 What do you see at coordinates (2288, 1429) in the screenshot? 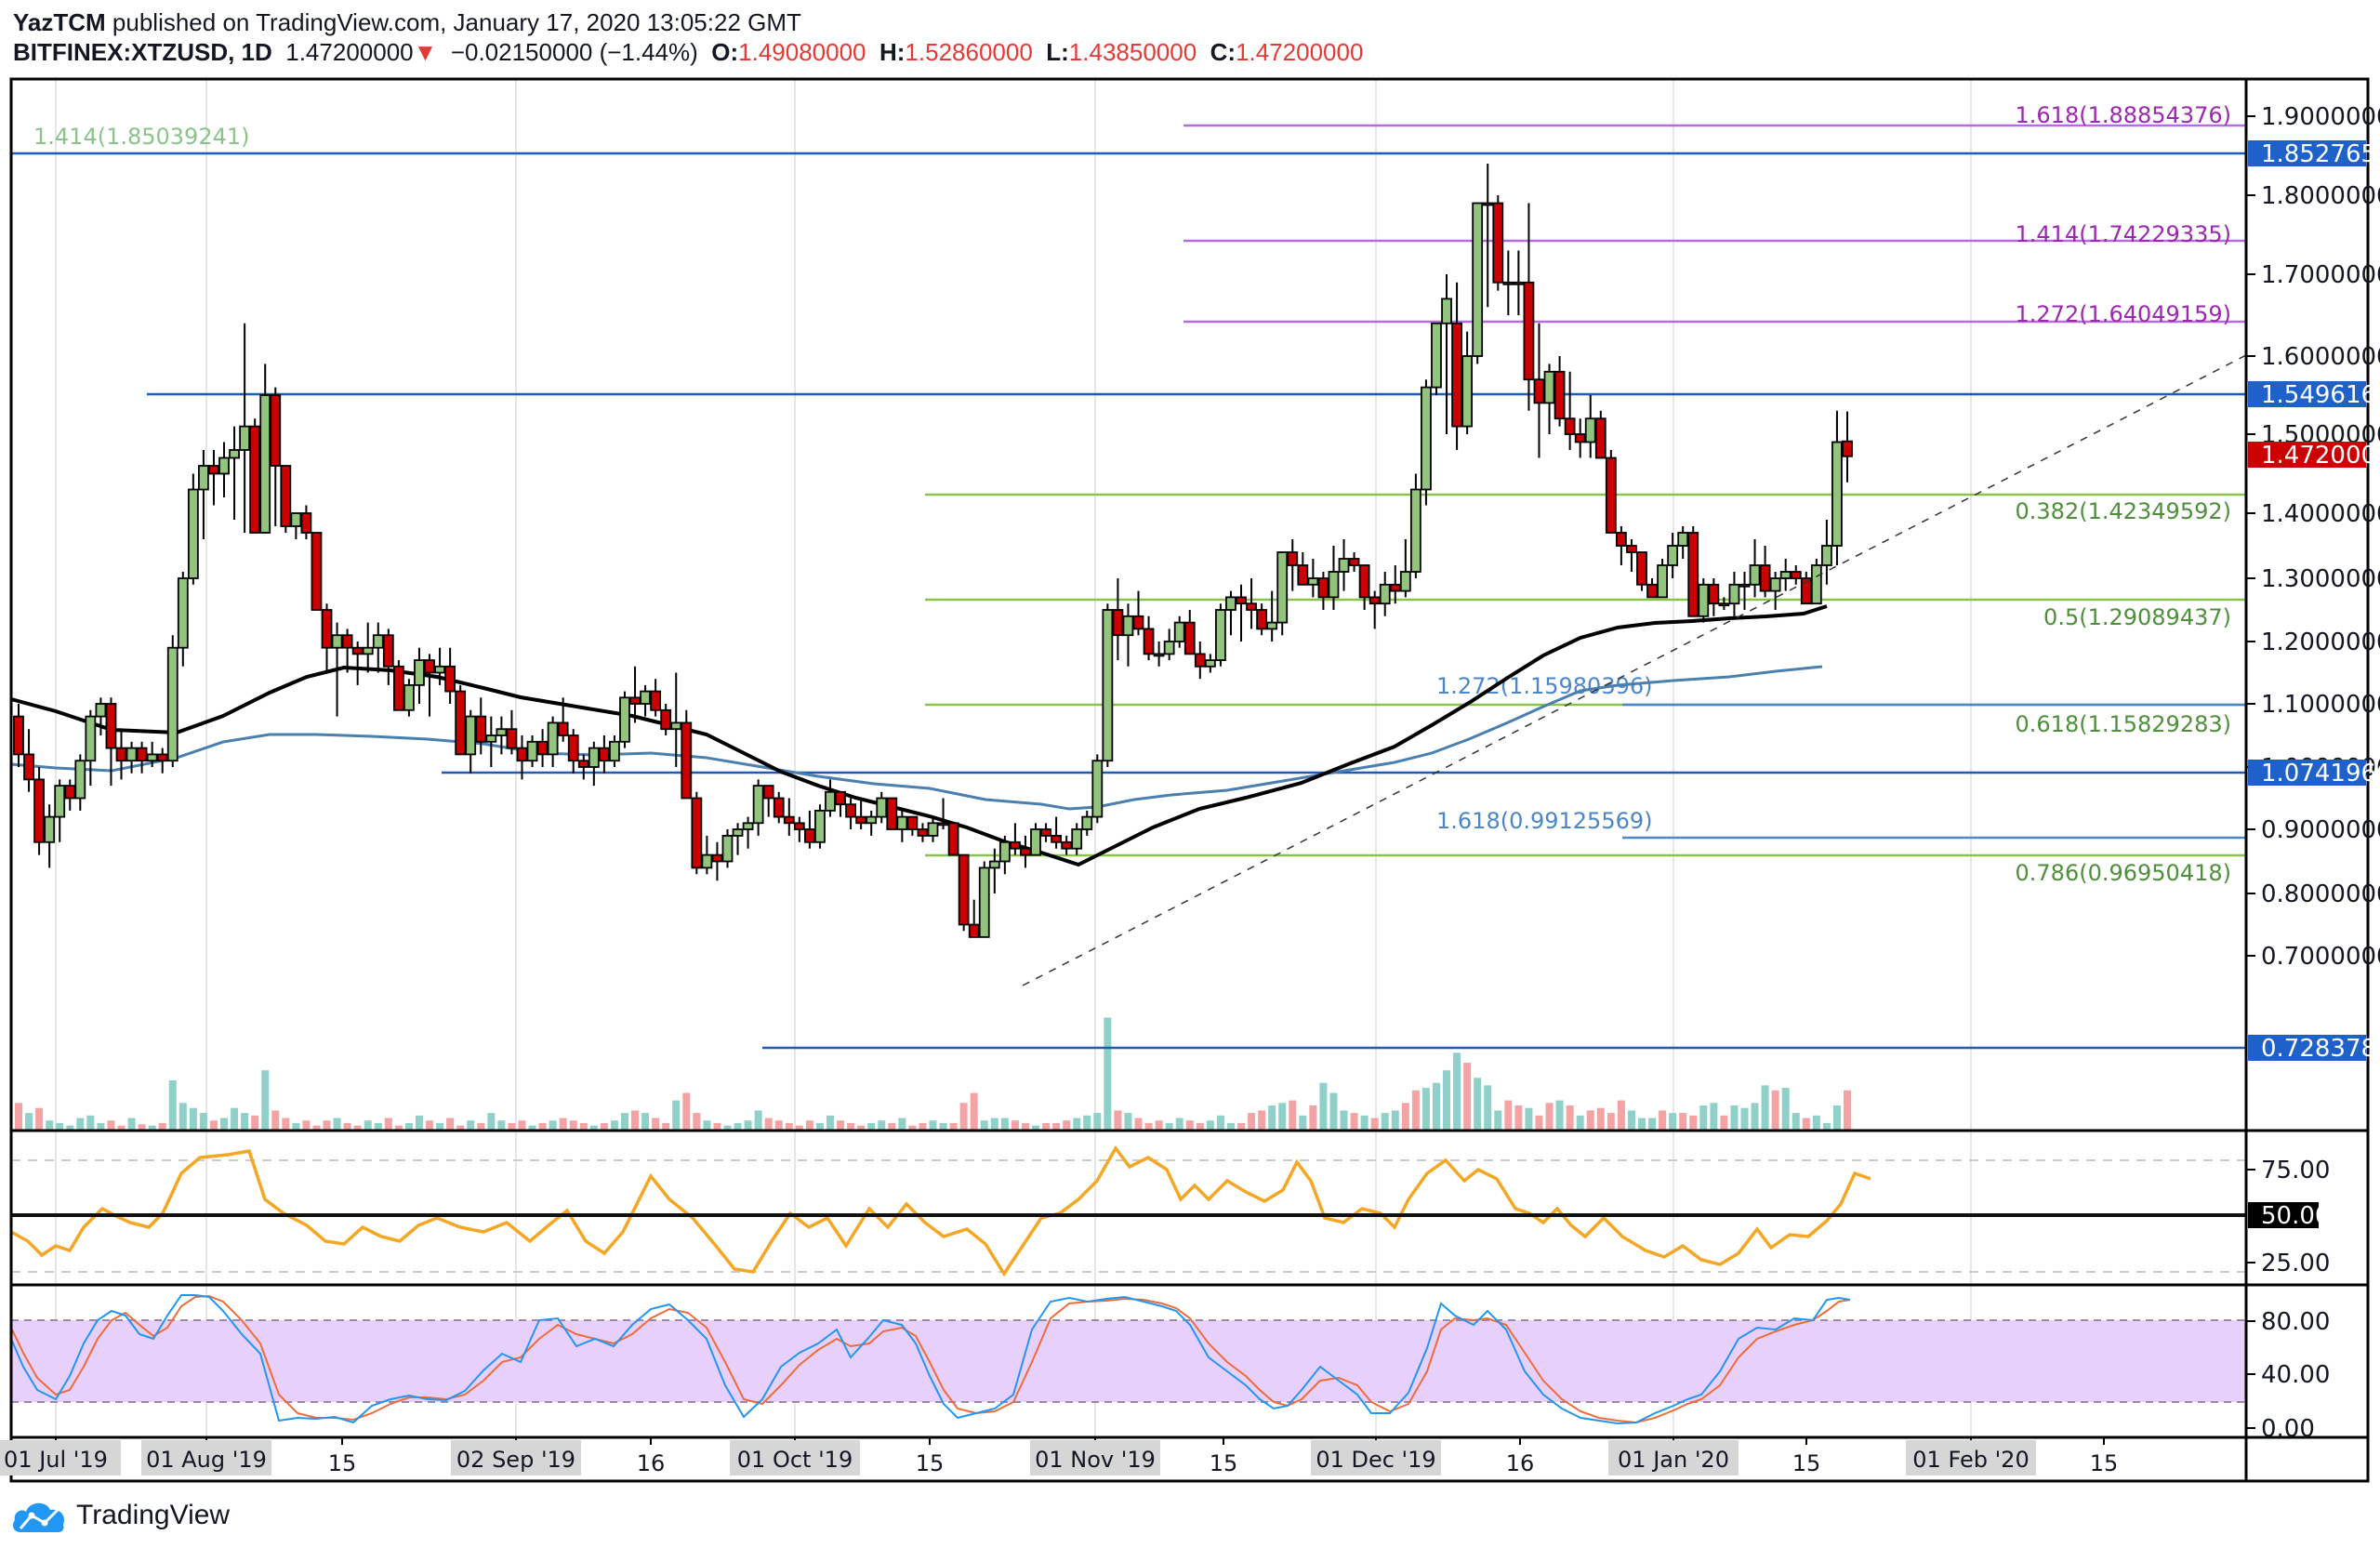
I see `svg-text: 0.00` at bounding box center [2288, 1429].